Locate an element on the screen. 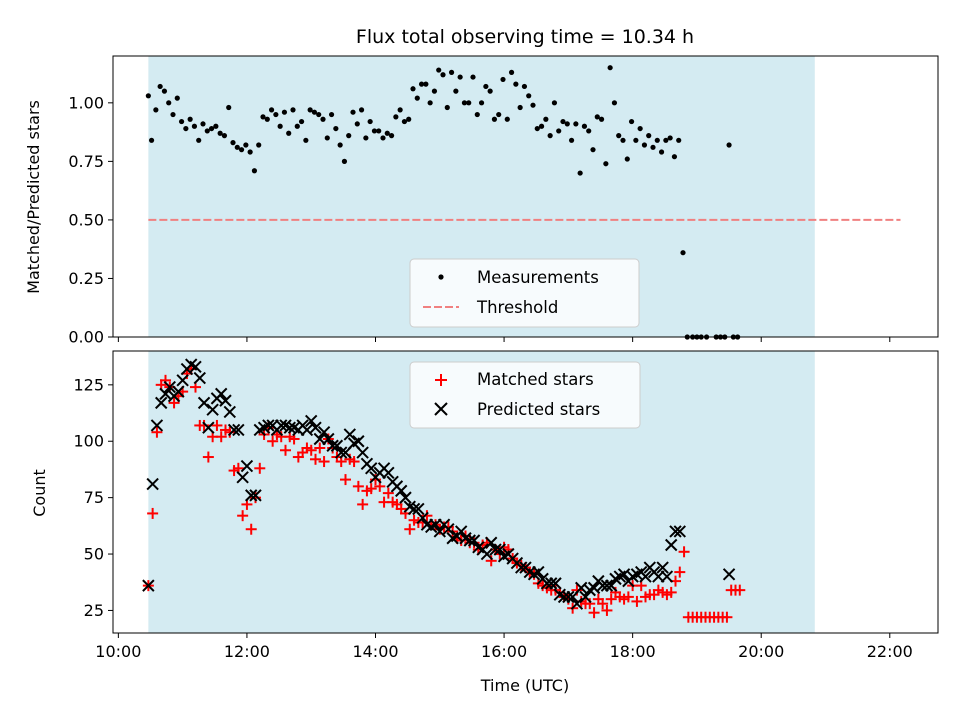  bottom-xtick-label: 12:00 is located at coordinates (247, 651).